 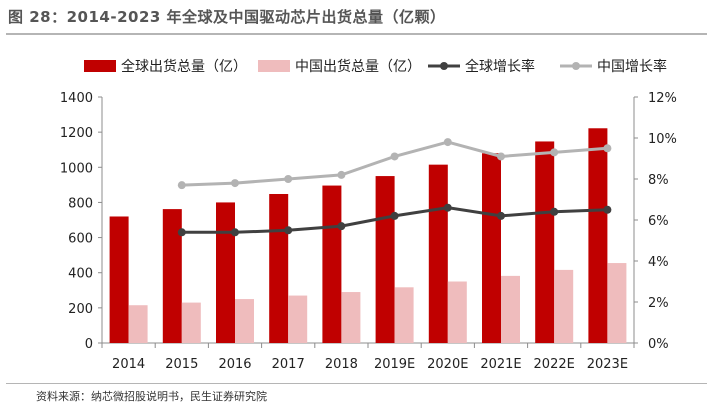 I want to click on x-tick-label: 2016, so click(x=234, y=364).